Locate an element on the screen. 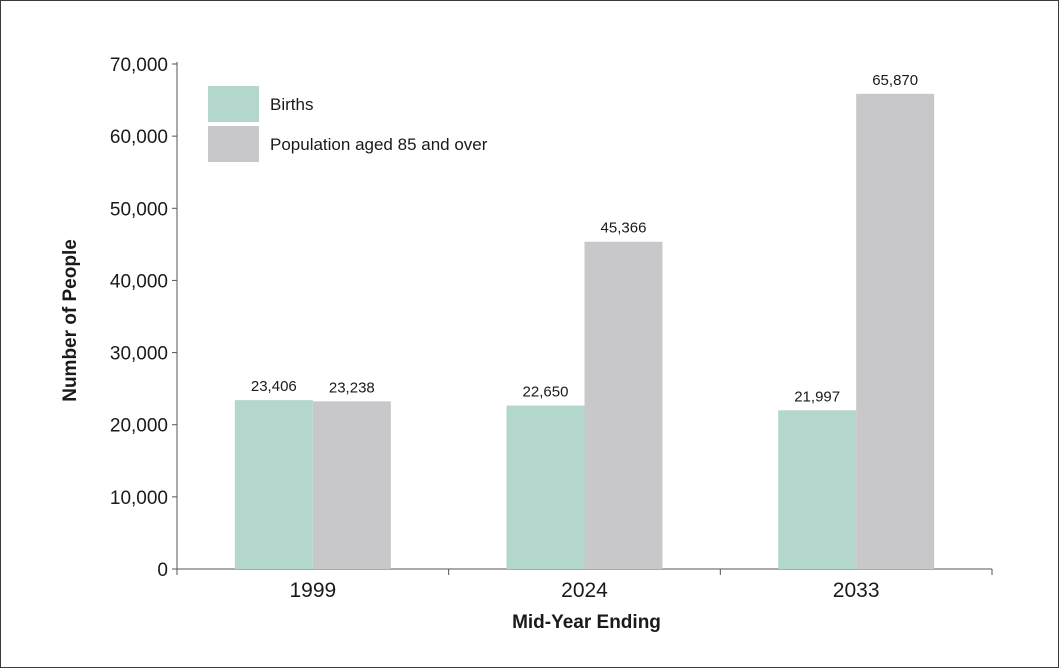  x-axis-title: Mid-Year Ending is located at coordinates (586, 622).